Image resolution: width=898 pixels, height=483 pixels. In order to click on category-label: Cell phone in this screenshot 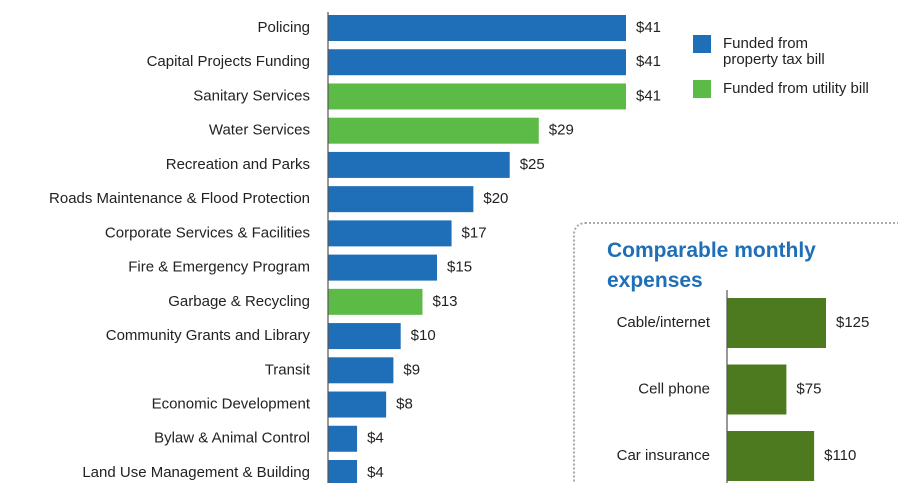, I will do `click(674, 388)`.